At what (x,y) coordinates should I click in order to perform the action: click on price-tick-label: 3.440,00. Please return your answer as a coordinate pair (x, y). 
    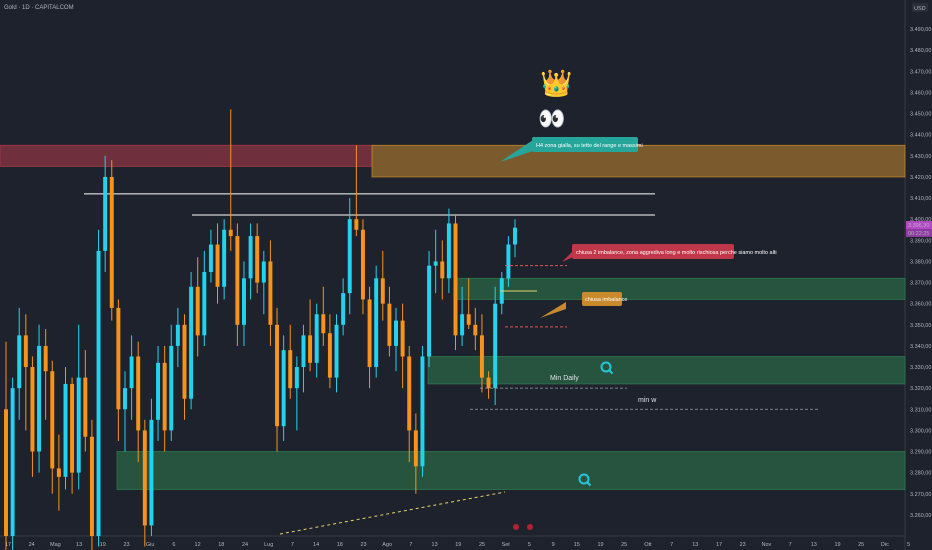
    Looking at the image, I should click on (920, 136).